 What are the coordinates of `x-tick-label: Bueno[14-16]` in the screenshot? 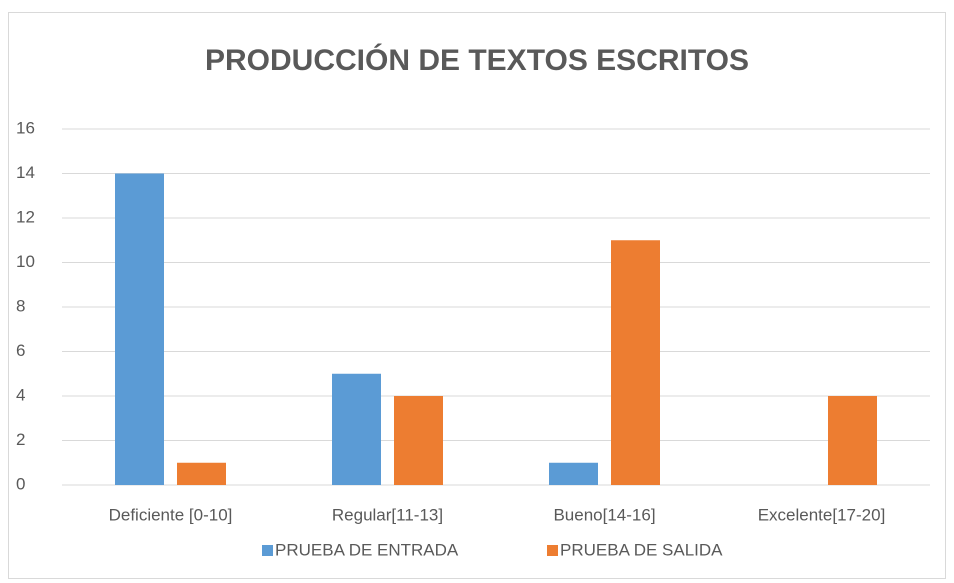 It's located at (604, 514).